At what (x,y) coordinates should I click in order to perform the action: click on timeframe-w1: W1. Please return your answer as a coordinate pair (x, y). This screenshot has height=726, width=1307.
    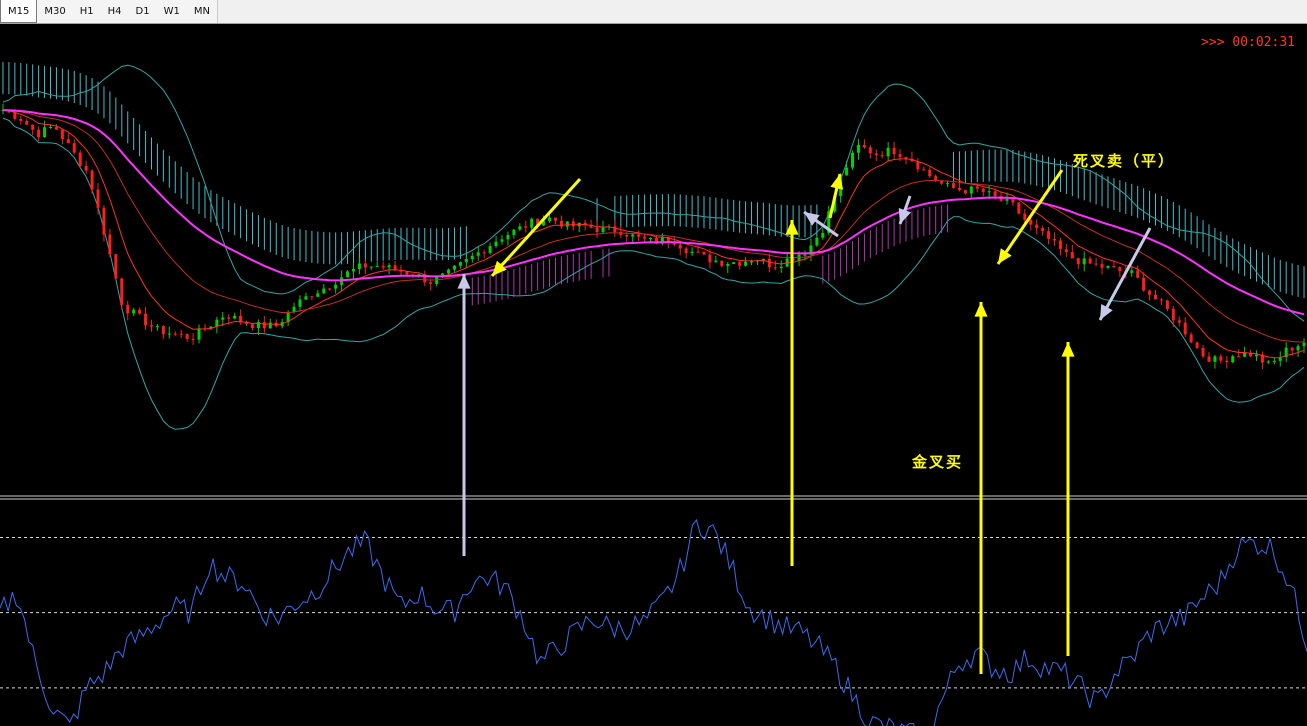
    Looking at the image, I should click on (171, 11).